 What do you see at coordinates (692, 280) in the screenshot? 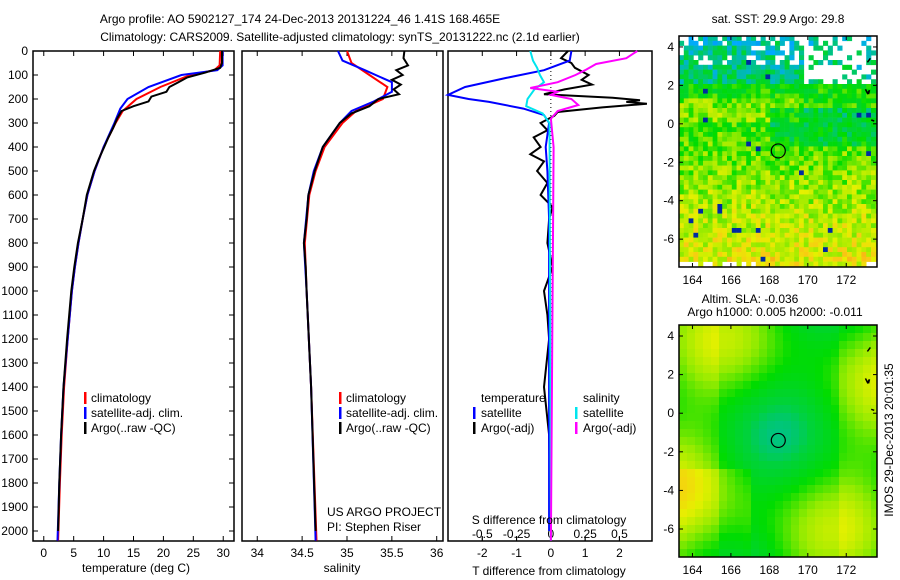
I see `lon-tick-label: 164` at bounding box center [692, 280].